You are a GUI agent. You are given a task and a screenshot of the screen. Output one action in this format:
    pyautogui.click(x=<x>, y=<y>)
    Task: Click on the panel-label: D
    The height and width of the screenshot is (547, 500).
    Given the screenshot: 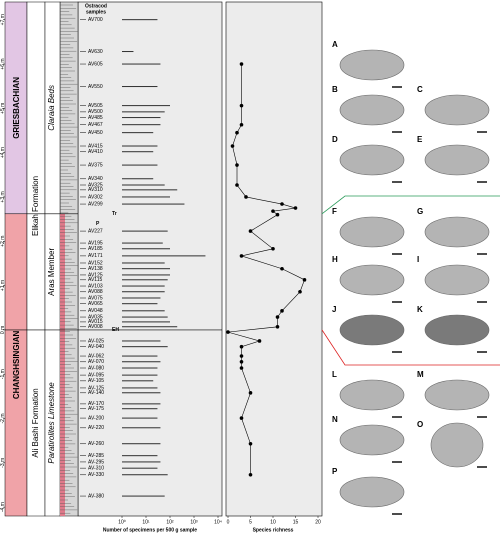 What is the action you would take?
    pyautogui.click(x=335, y=139)
    